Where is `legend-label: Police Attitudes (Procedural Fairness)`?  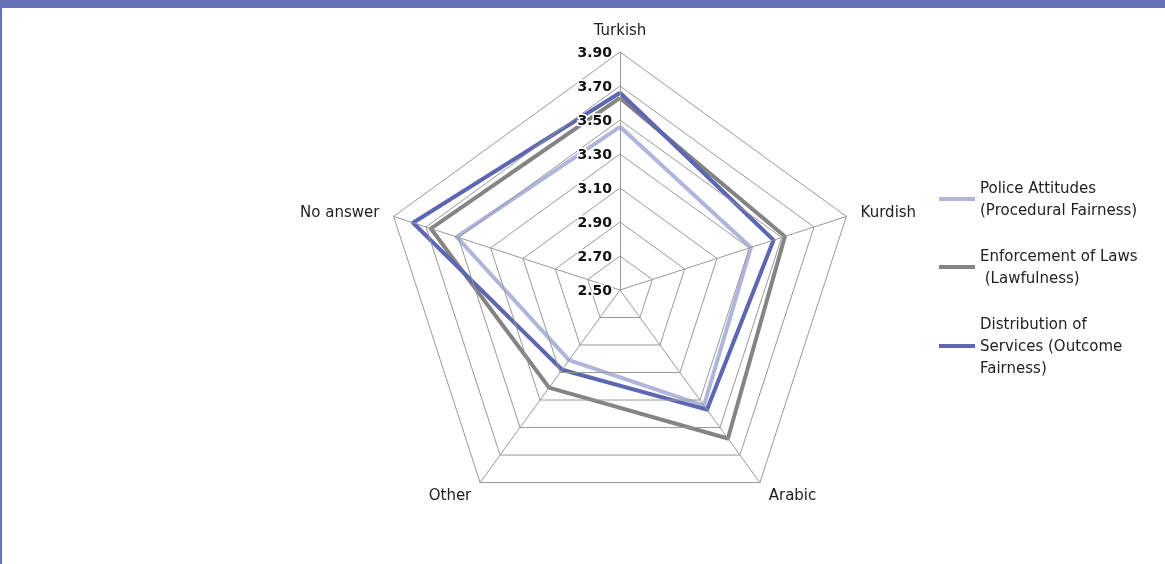 legend-label: Police Attitudes (Procedural Fairness) is located at coordinates (1059, 199).